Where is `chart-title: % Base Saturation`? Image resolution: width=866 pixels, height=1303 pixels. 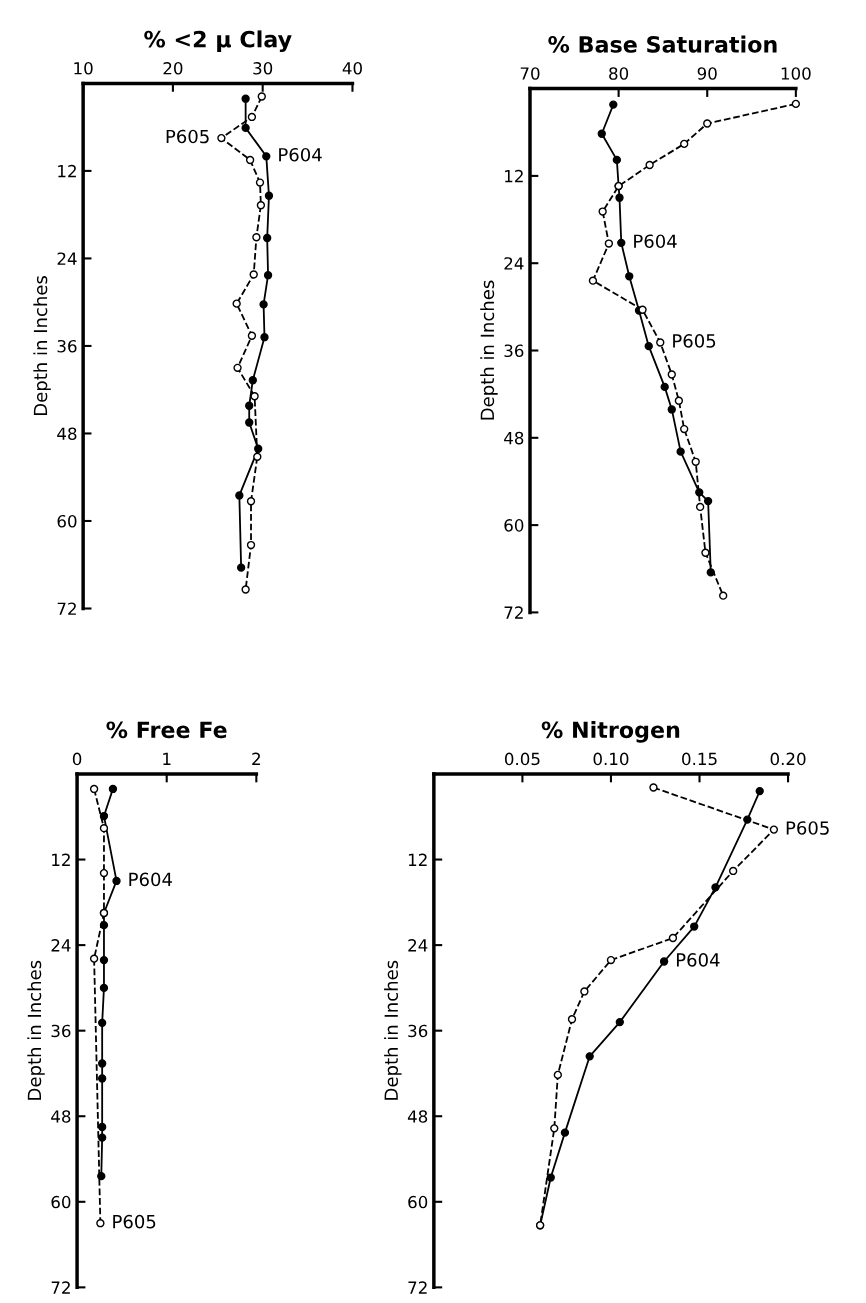 chart-title: % Base Saturation is located at coordinates (662, 44).